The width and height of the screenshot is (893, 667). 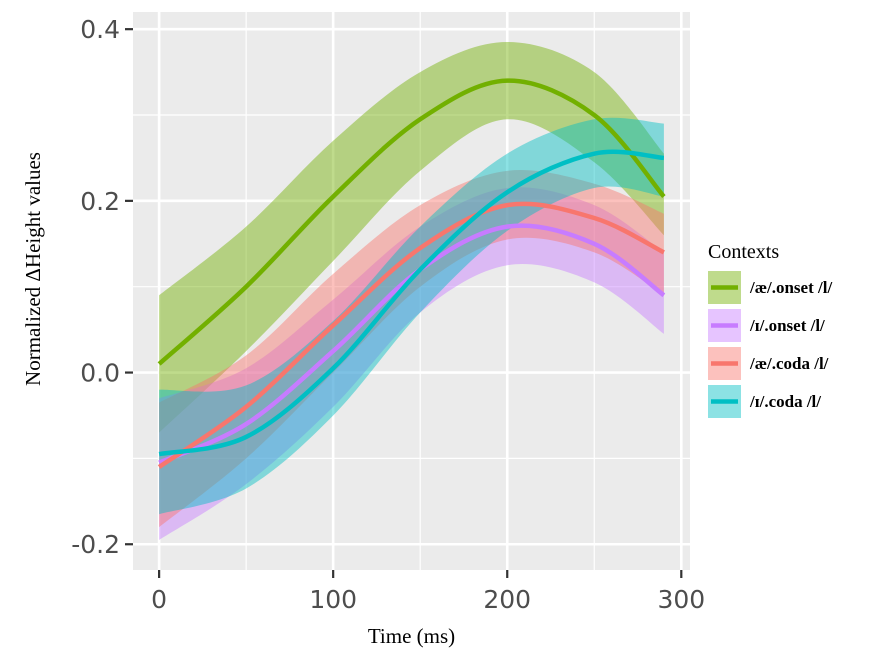 I want to click on x-axis-title: Time (ms), so click(x=411, y=636).